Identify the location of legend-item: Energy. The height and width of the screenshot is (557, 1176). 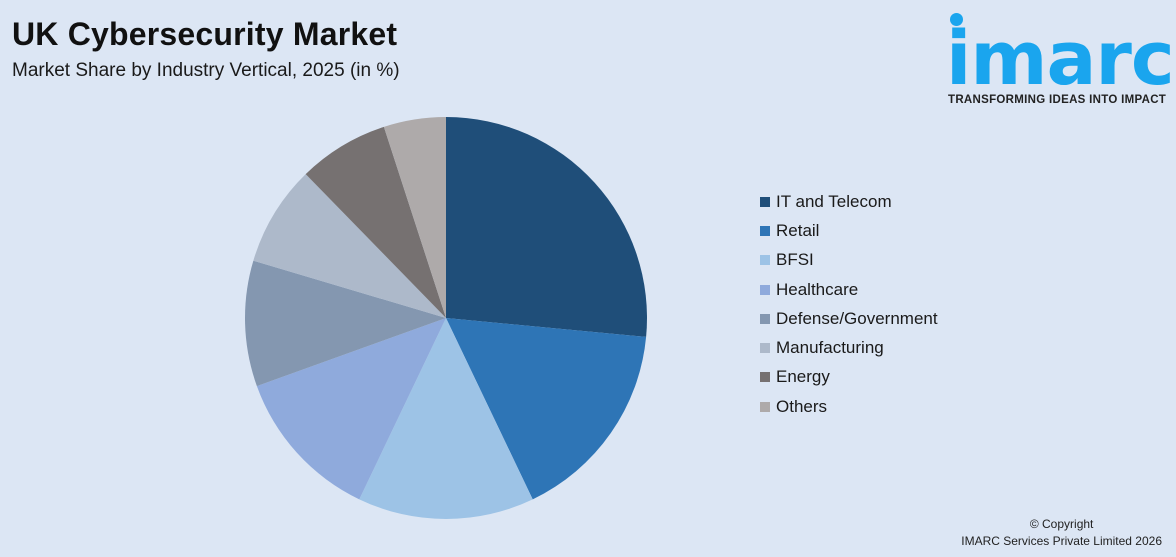
(849, 377).